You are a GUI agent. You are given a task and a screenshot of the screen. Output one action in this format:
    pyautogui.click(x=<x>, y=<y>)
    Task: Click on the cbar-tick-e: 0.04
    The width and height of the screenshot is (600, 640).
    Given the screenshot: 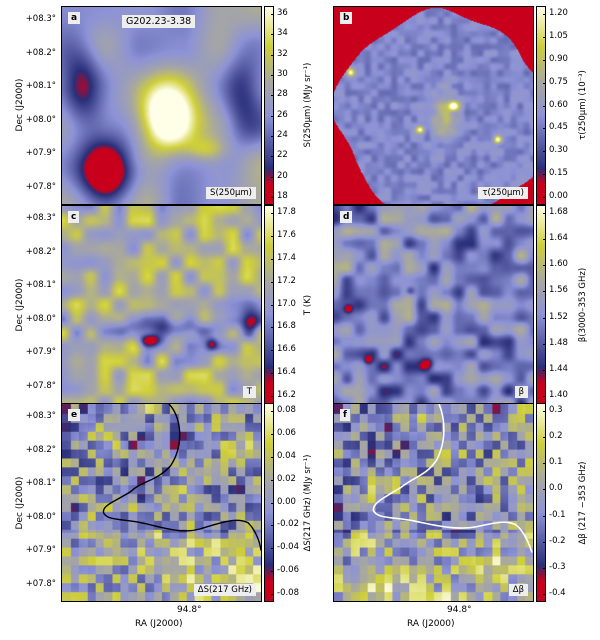 What is the action you would take?
    pyautogui.click(x=286, y=455)
    